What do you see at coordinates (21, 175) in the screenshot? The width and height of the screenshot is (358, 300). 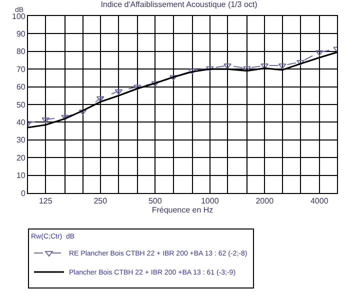 I see `y-tick-label: 10` at bounding box center [21, 175].